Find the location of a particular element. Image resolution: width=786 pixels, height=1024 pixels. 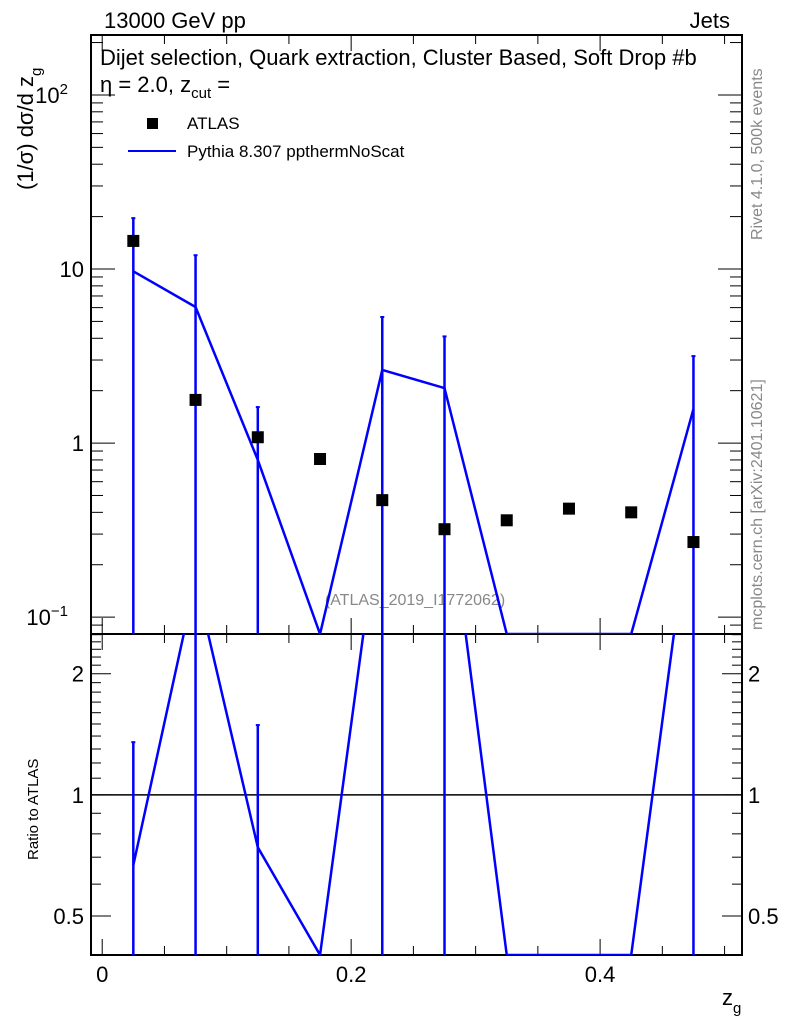

y-tick-label: 10² is located at coordinates (51, 94).